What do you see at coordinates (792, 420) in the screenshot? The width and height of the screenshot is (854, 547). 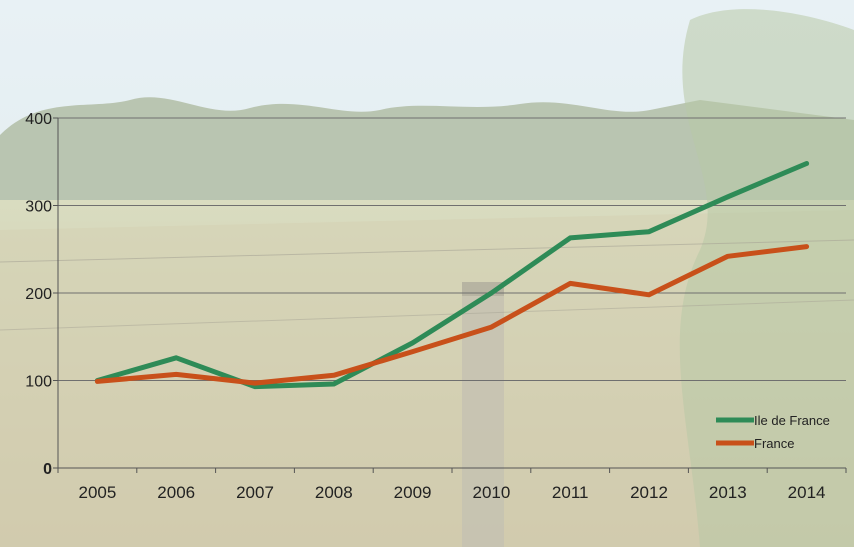 I see `legend-label-0: Ile de France` at bounding box center [792, 420].